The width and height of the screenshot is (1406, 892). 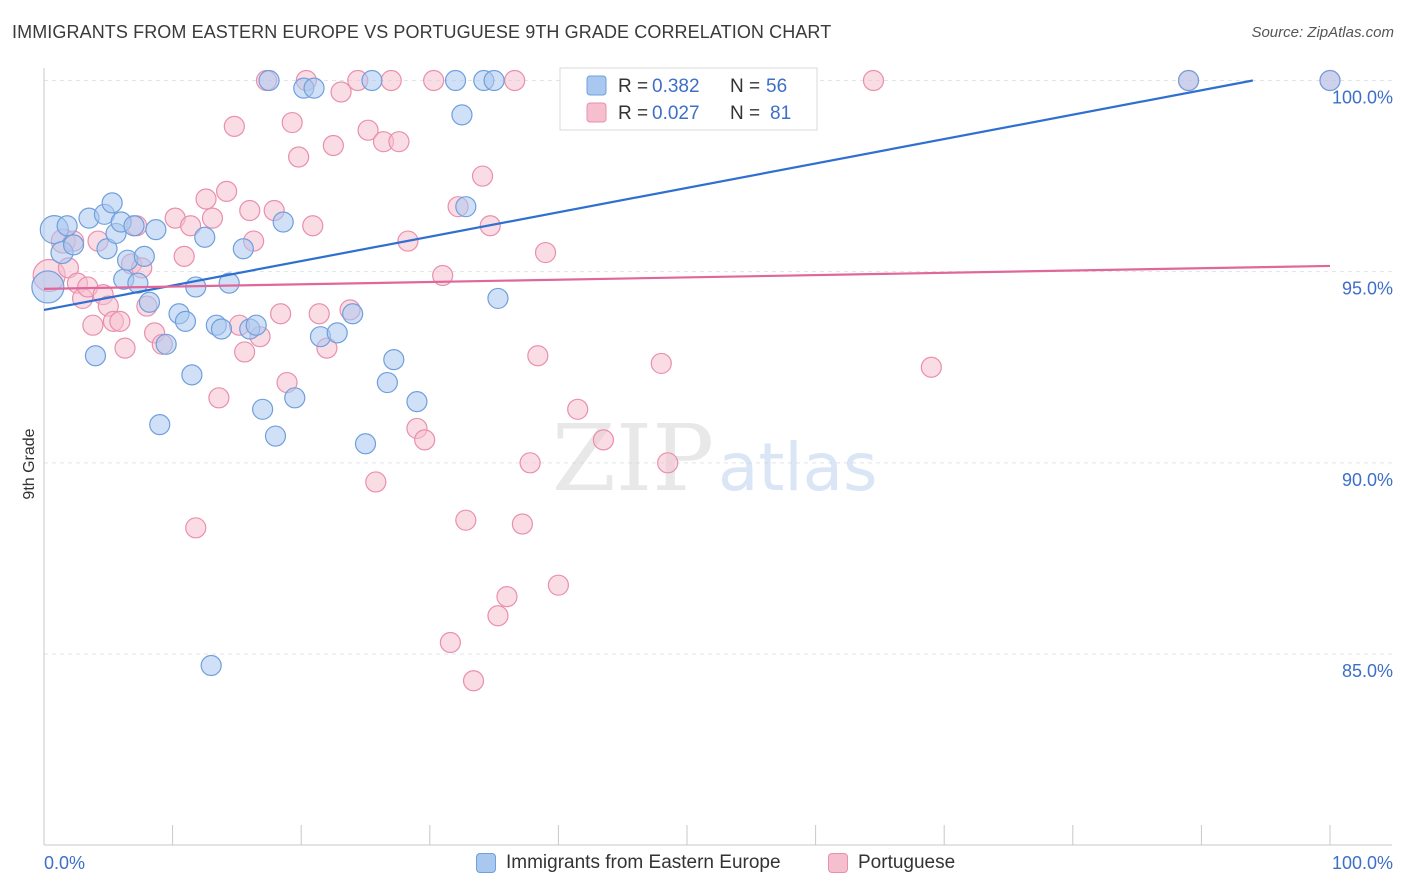 I want to click on stats-n-label-blue: N =, so click(x=745, y=86).